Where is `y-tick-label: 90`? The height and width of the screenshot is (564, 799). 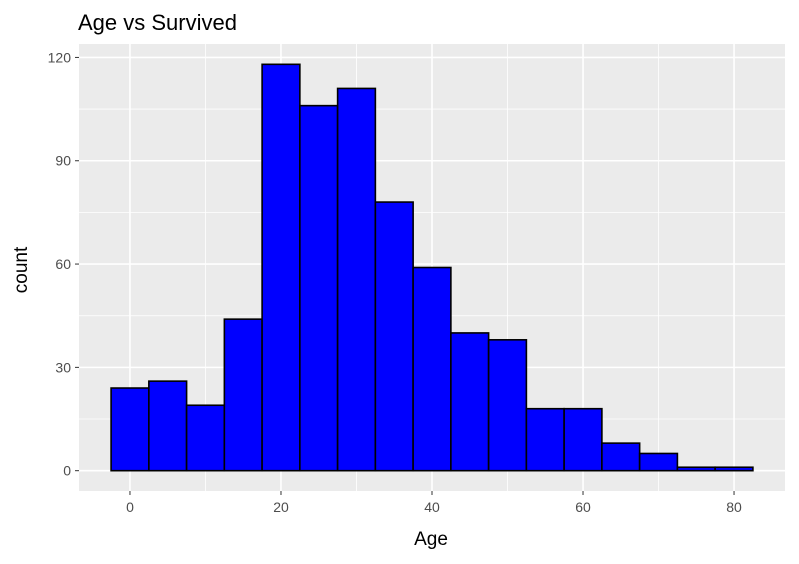 y-tick-label: 90 is located at coordinates (63, 161).